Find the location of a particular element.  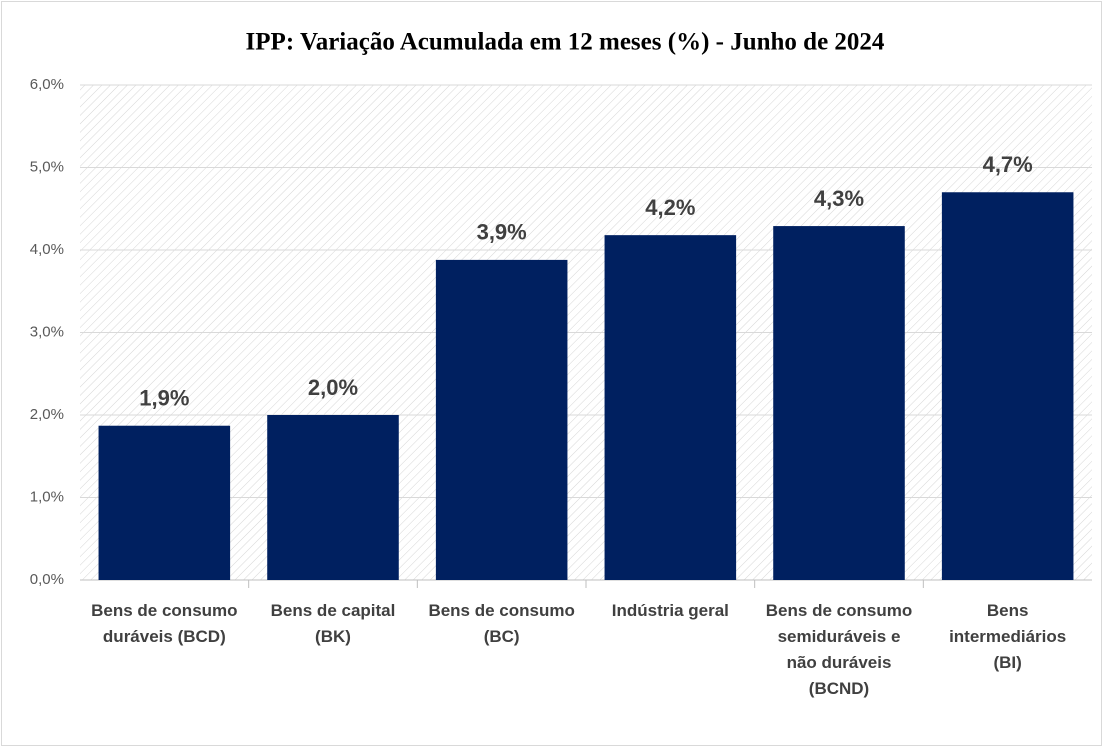

y-tick-label: 3,0% is located at coordinates (47, 331).